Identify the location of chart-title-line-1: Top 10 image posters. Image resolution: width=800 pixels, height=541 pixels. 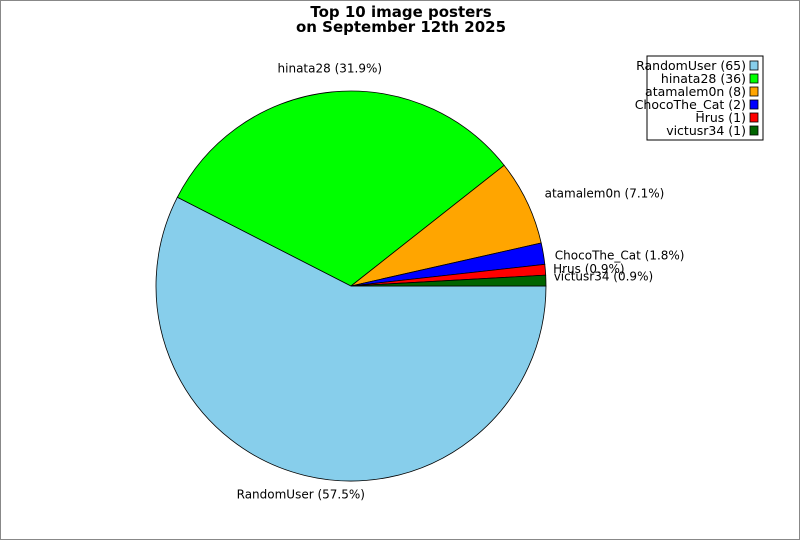
(400, 12).